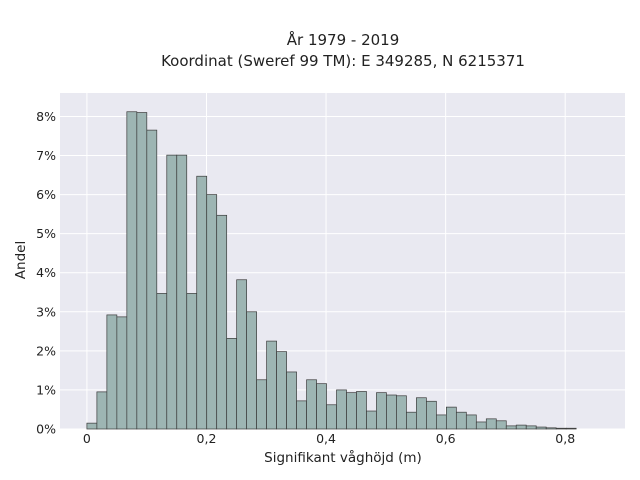 The image size is (640, 480). Describe the element at coordinates (46, 272) in the screenshot. I see `y-tick-label: 4%` at that location.